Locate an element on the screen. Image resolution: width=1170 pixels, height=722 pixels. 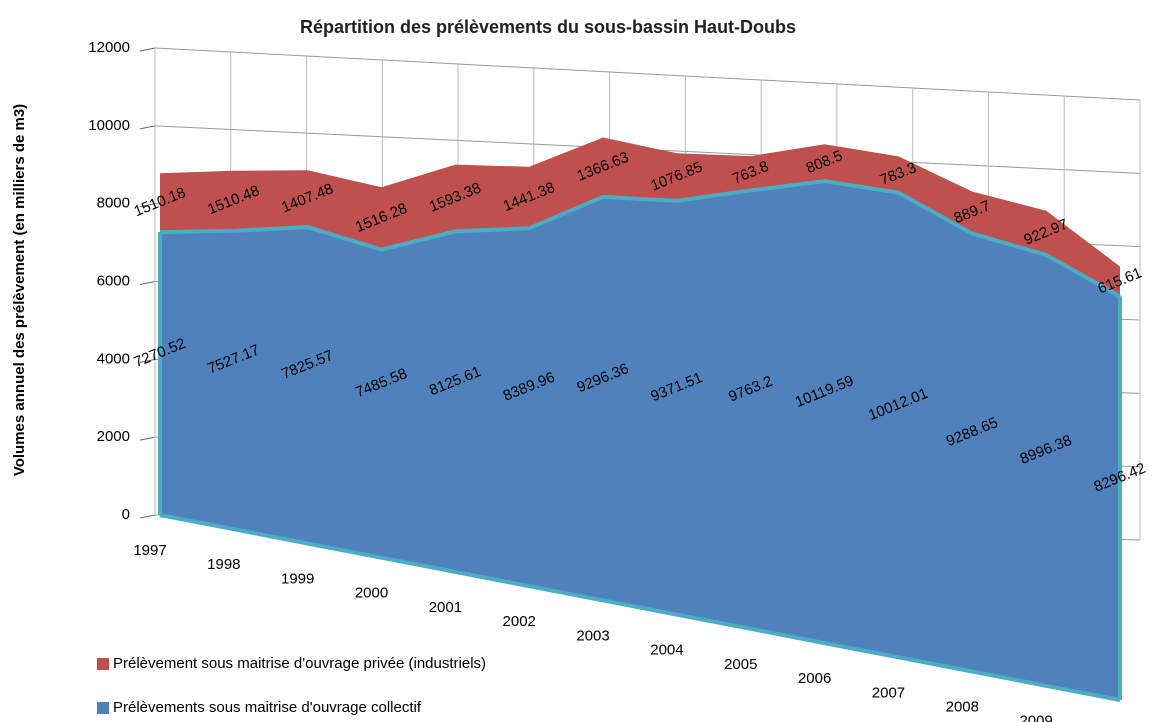
x-tick-label: 2007 is located at coordinates (888, 692).